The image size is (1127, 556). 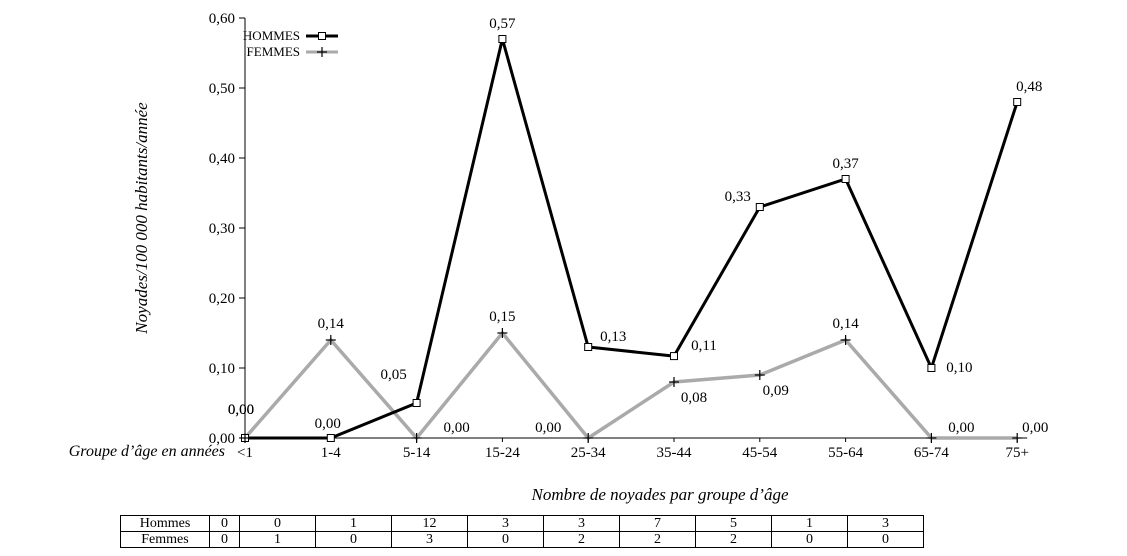 What do you see at coordinates (502, 453) in the screenshot?
I see `x-tick-label: 15-24` at bounding box center [502, 453].